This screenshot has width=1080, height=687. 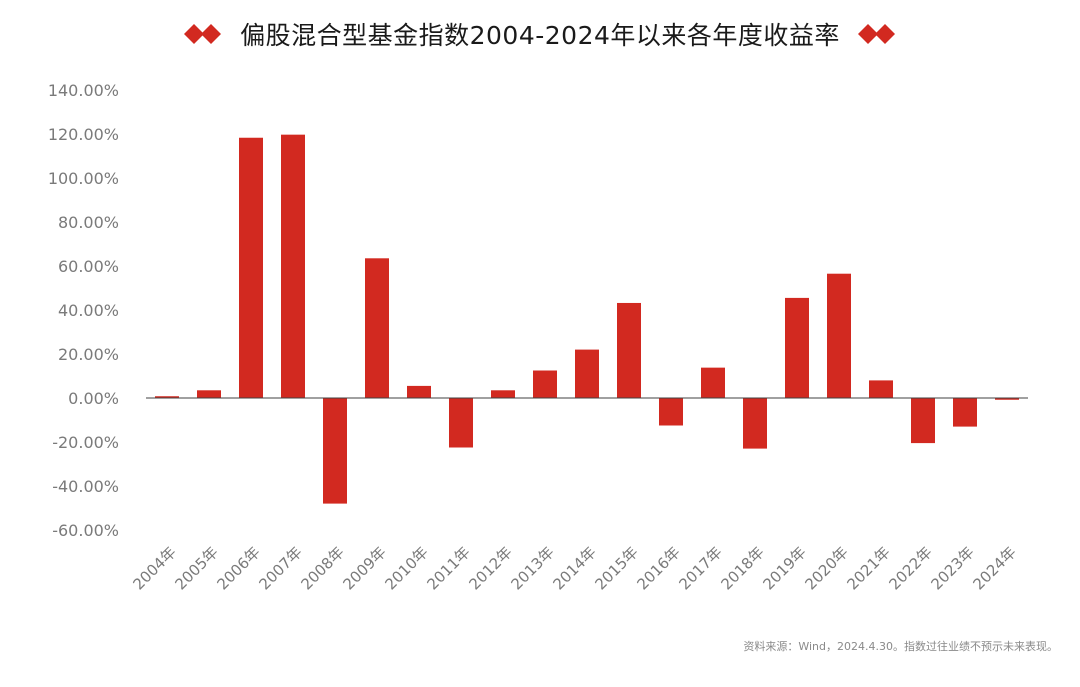 I want to click on bar-2022年, so click(x=923, y=421).